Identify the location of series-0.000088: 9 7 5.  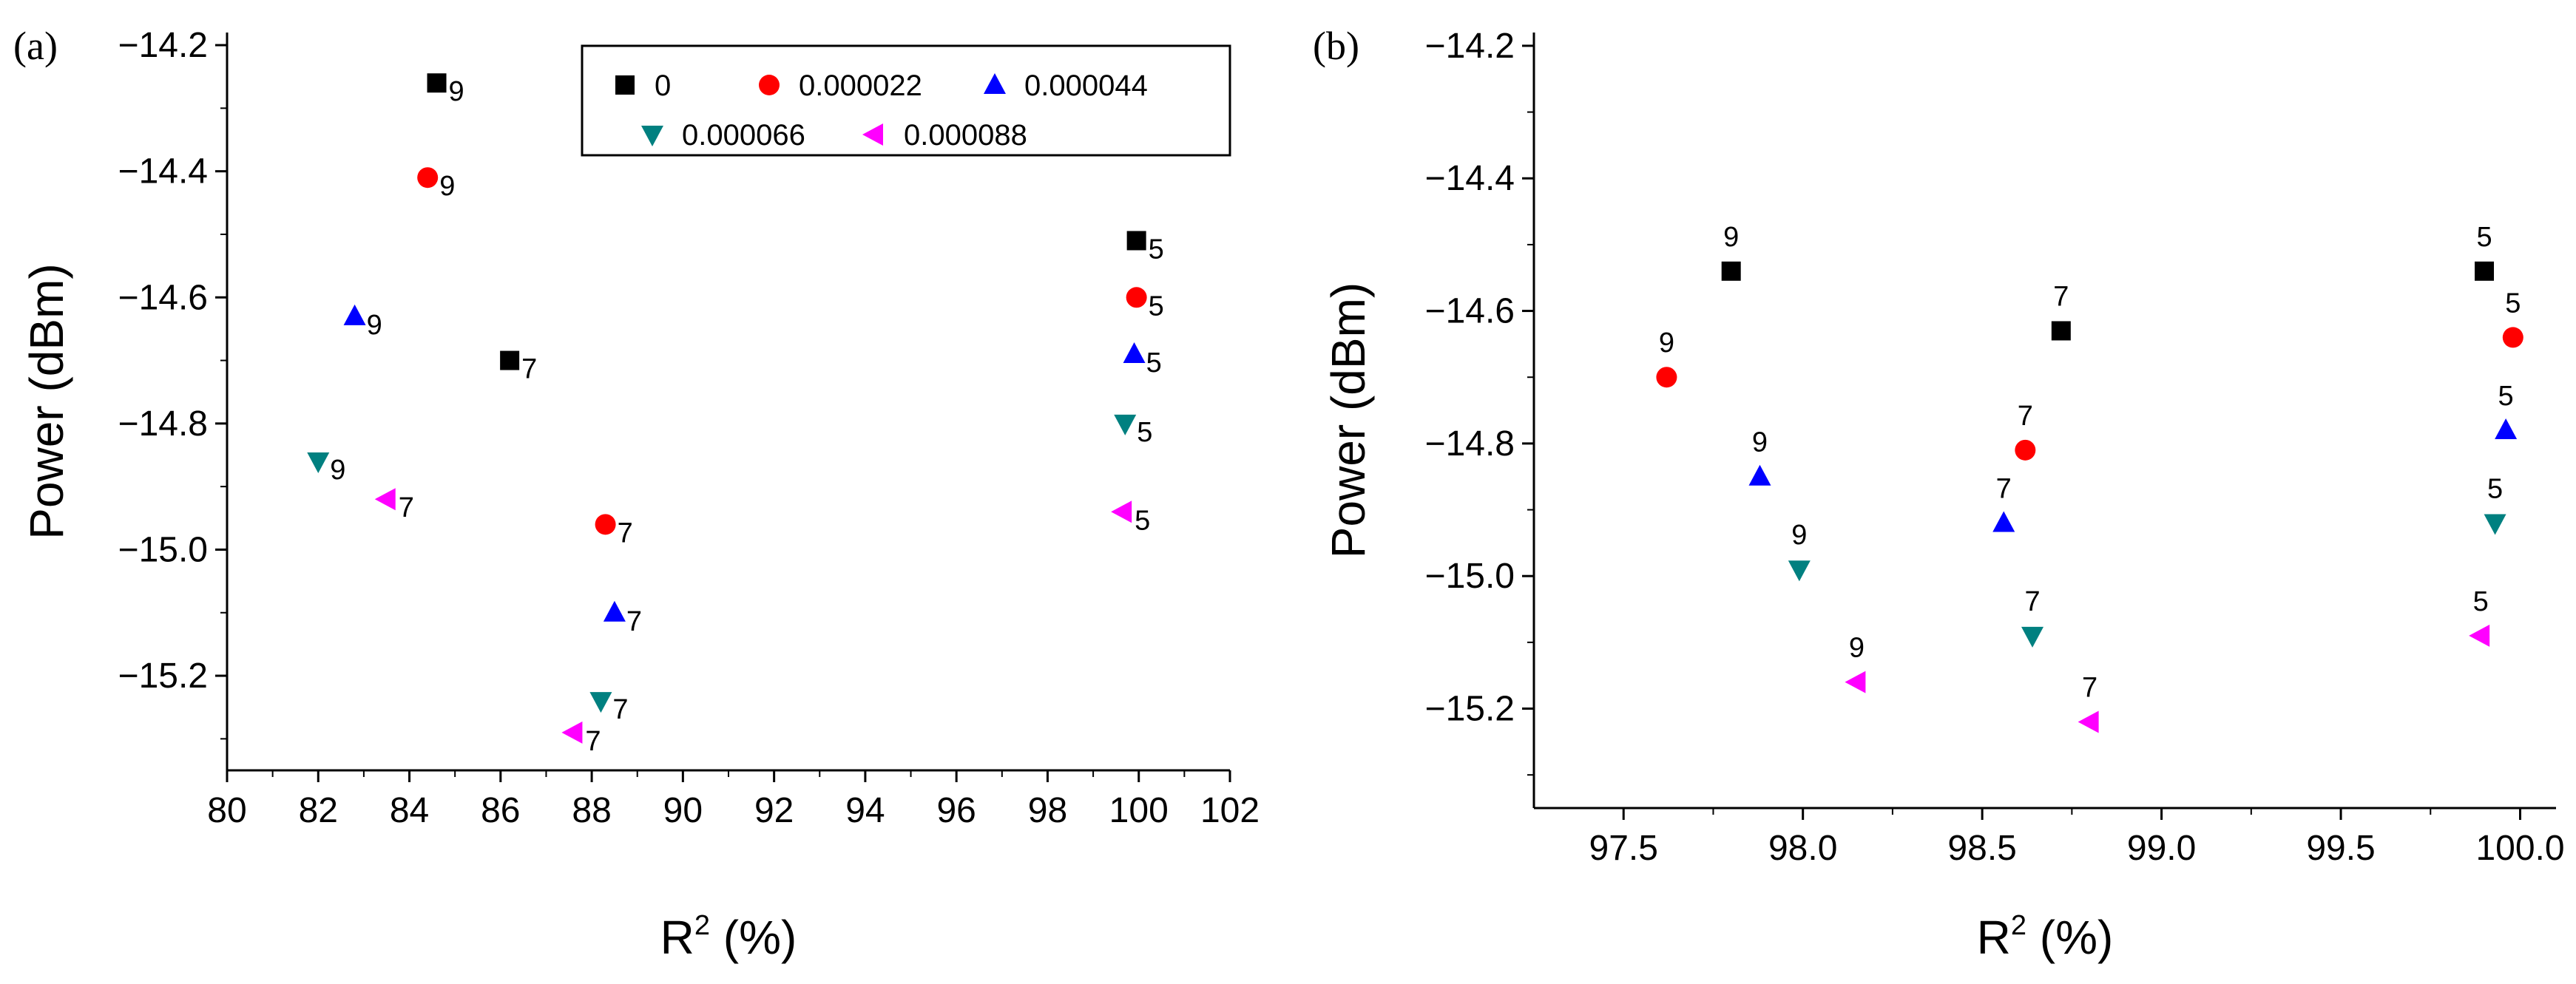
(2167, 659).